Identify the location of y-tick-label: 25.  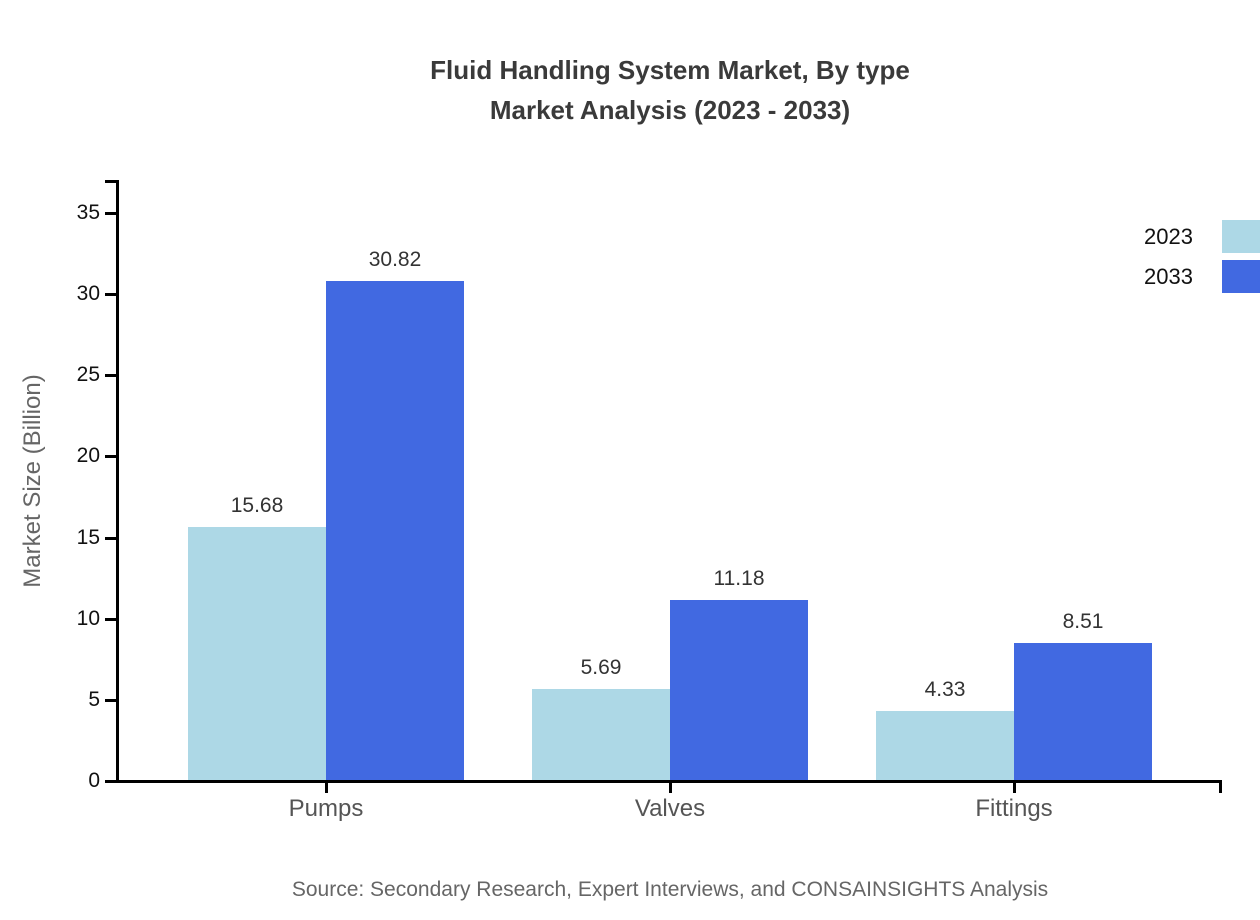
(88, 374).